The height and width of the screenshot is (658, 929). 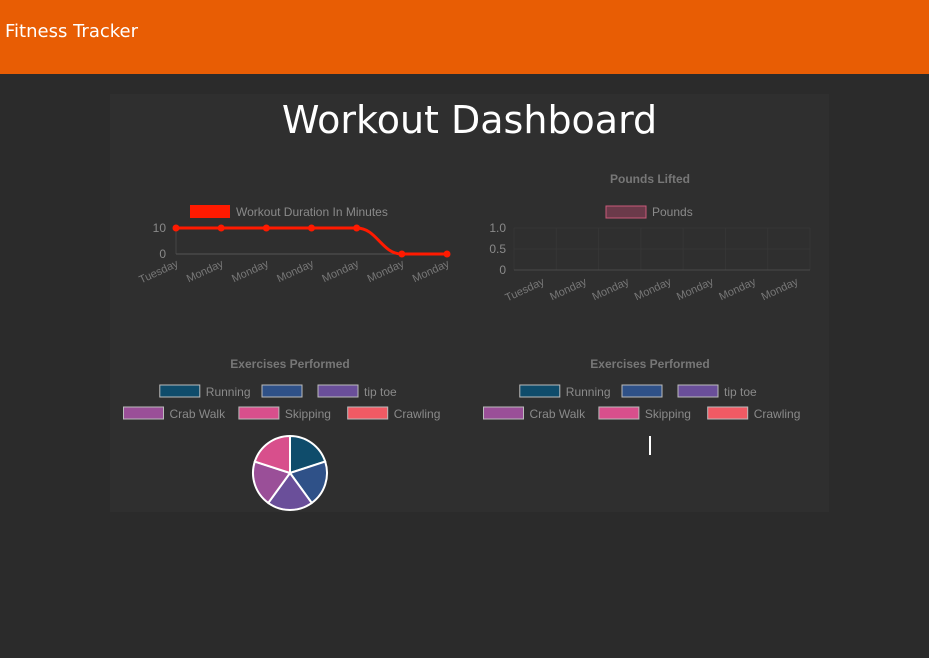 I want to click on y-tick-label: 1.0, so click(x=497, y=228).